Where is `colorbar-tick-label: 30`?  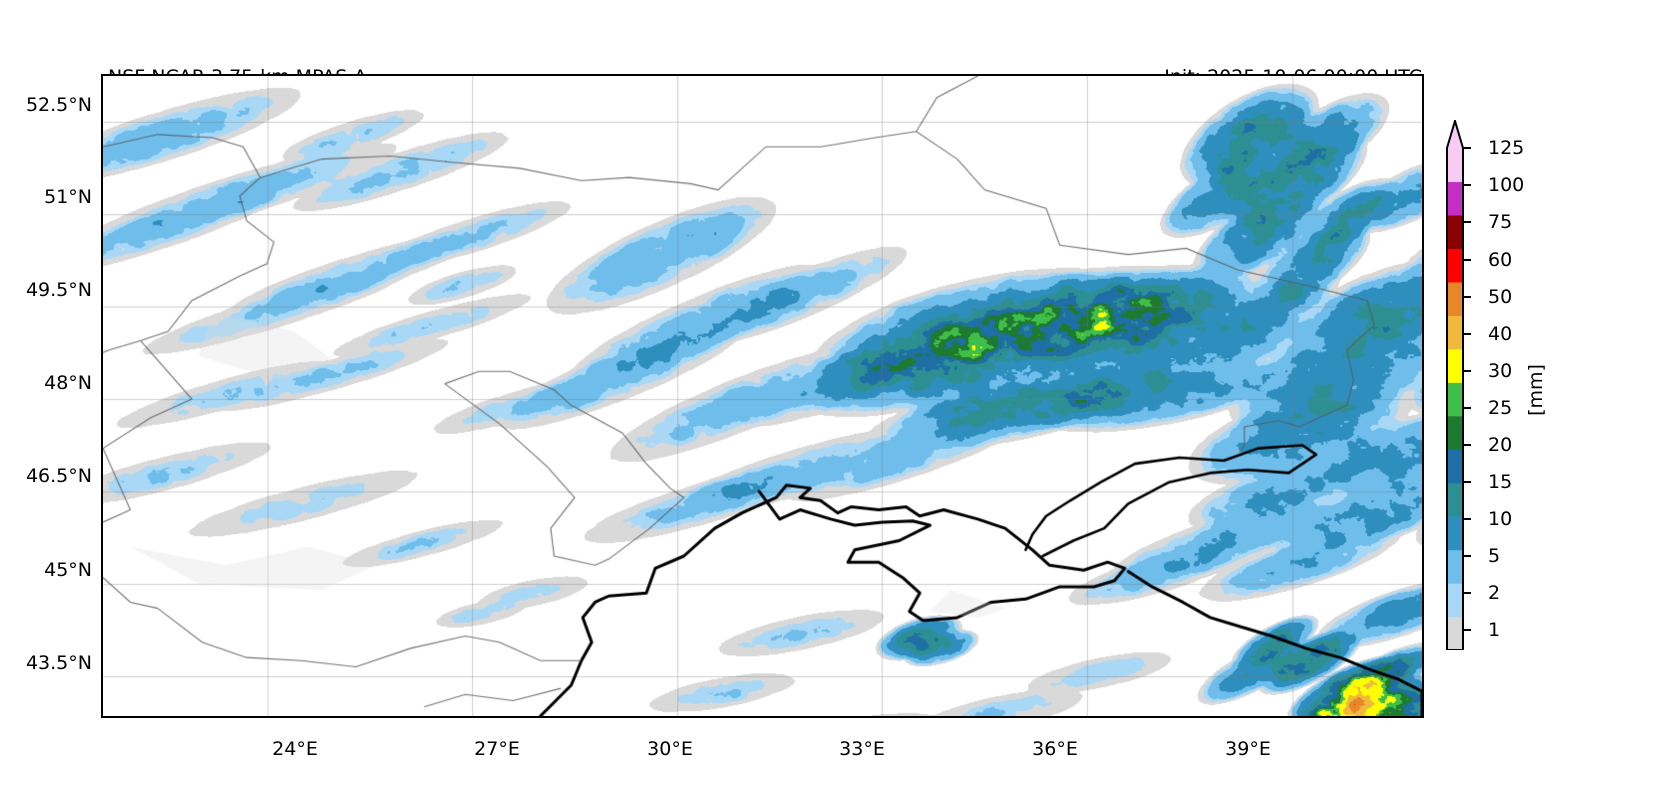
colorbar-tick-label: 30 is located at coordinates (1500, 371).